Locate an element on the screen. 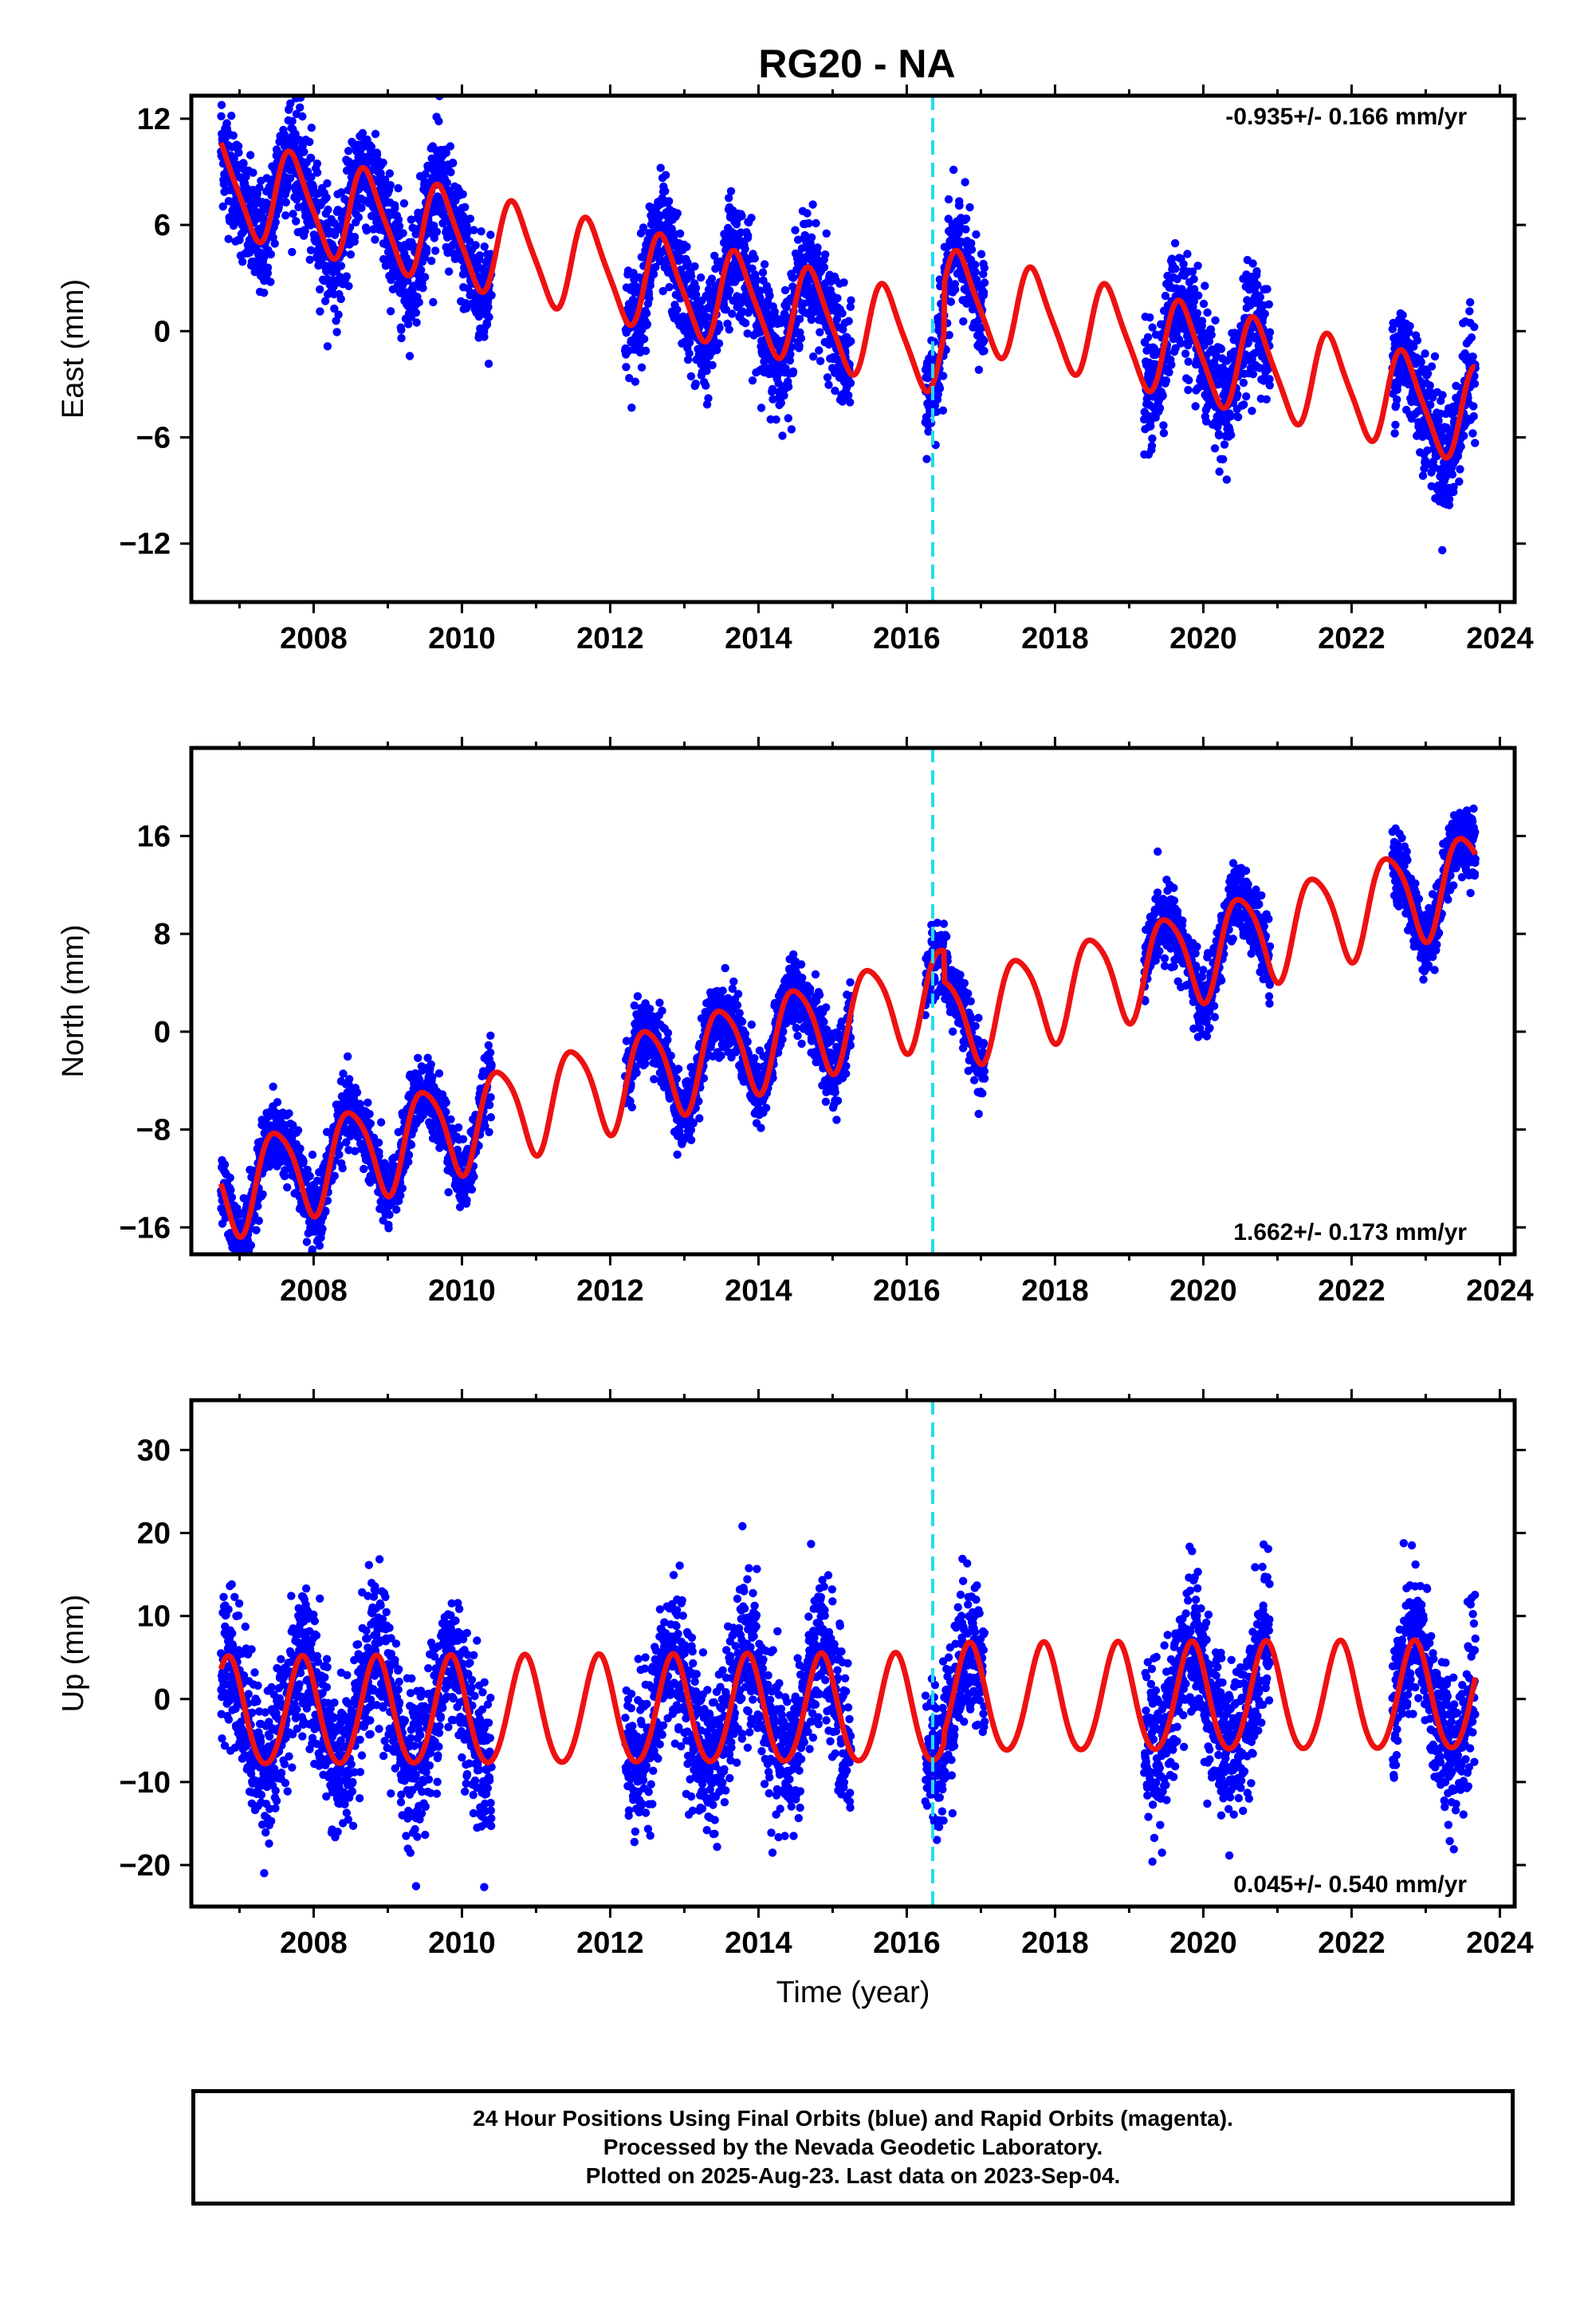  y-tick-label: −6 is located at coordinates (153, 439).